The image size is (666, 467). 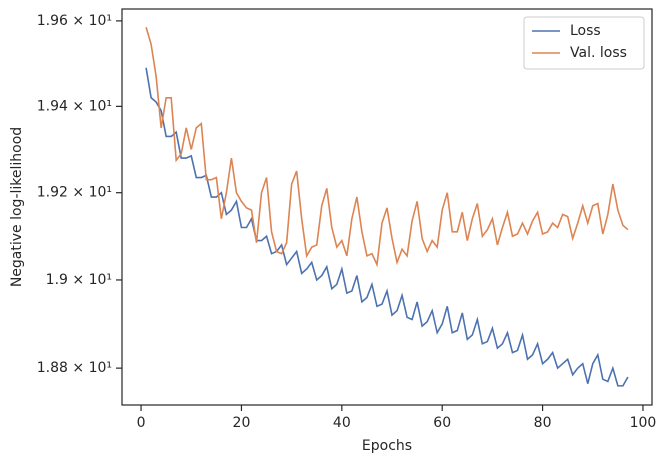 What do you see at coordinates (74, 193) in the screenshot?
I see `y-tick-label: 1.92 × 10¹` at bounding box center [74, 193].